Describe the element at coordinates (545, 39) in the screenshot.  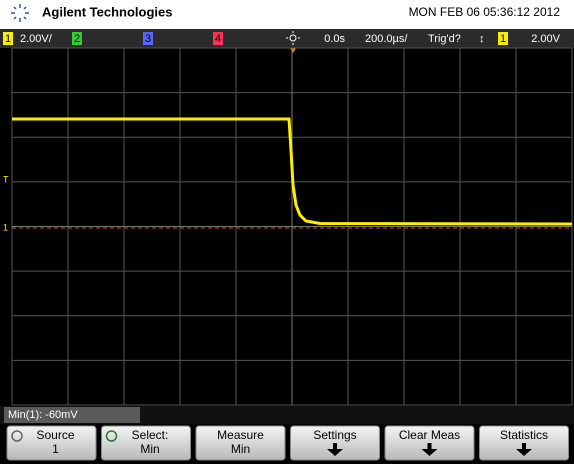
I see `trigger-level: 2.00V` at that location.